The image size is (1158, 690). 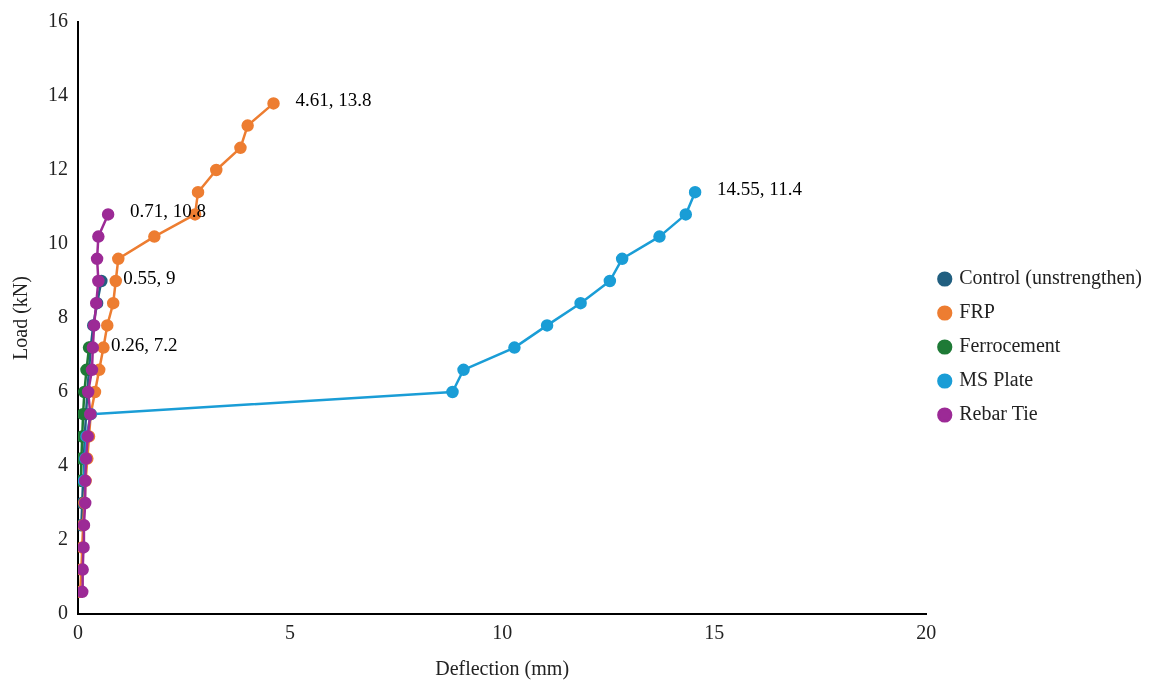 What do you see at coordinates (58, 94) in the screenshot?
I see `y-tick-label: 14` at bounding box center [58, 94].